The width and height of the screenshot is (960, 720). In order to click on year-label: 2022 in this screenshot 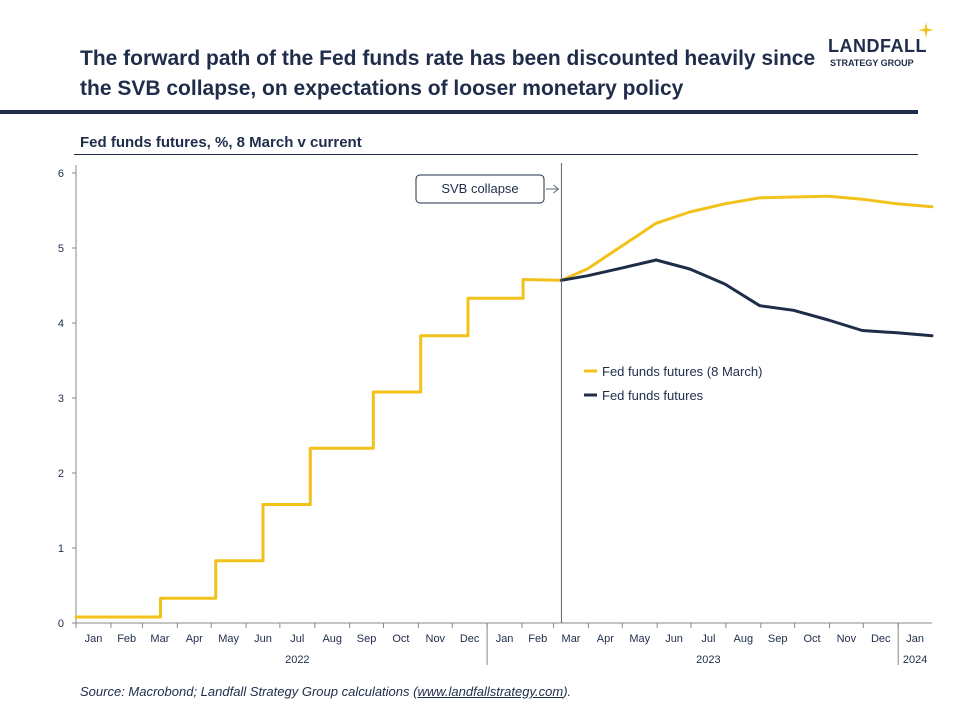, I will do `click(297, 660)`.